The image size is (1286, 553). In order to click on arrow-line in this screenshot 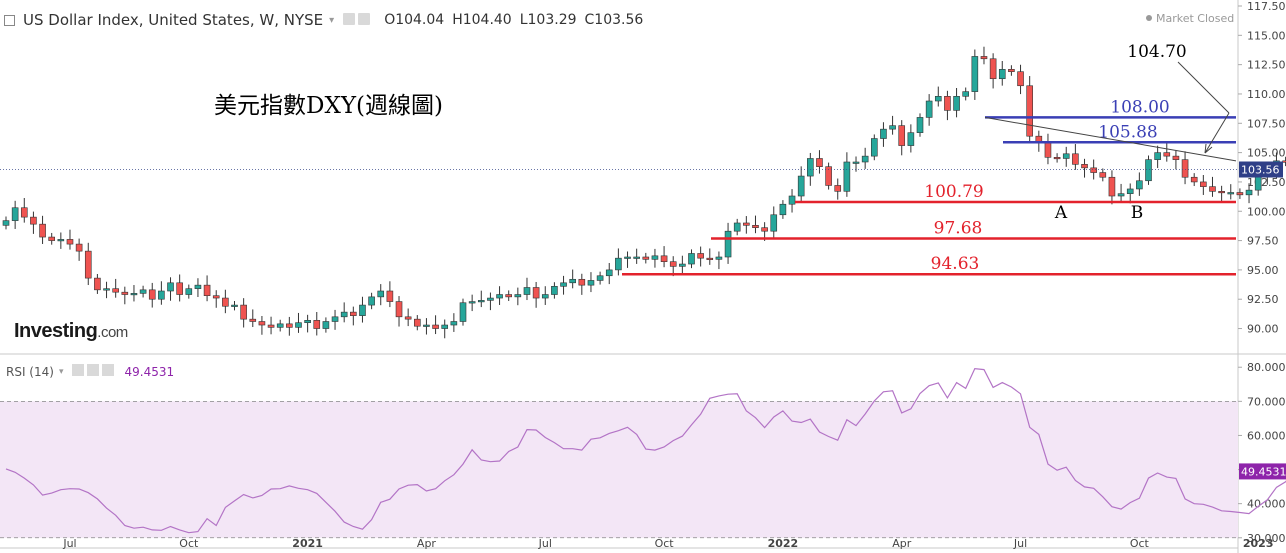, I will do `click(1203, 87)`.